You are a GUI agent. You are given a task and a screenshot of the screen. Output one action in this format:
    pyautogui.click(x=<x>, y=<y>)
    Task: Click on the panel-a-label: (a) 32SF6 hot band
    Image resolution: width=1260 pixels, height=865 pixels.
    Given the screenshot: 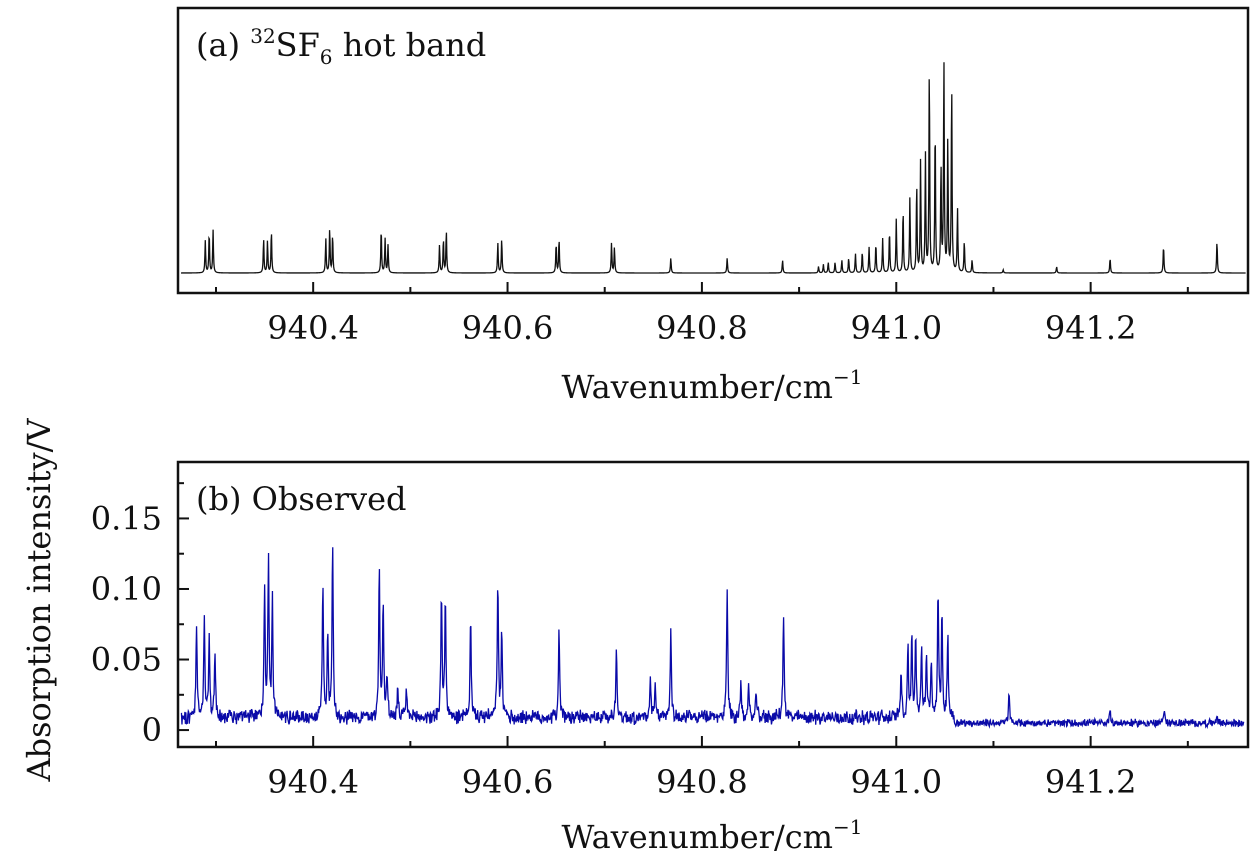 What is the action you would take?
    pyautogui.click(x=341, y=46)
    